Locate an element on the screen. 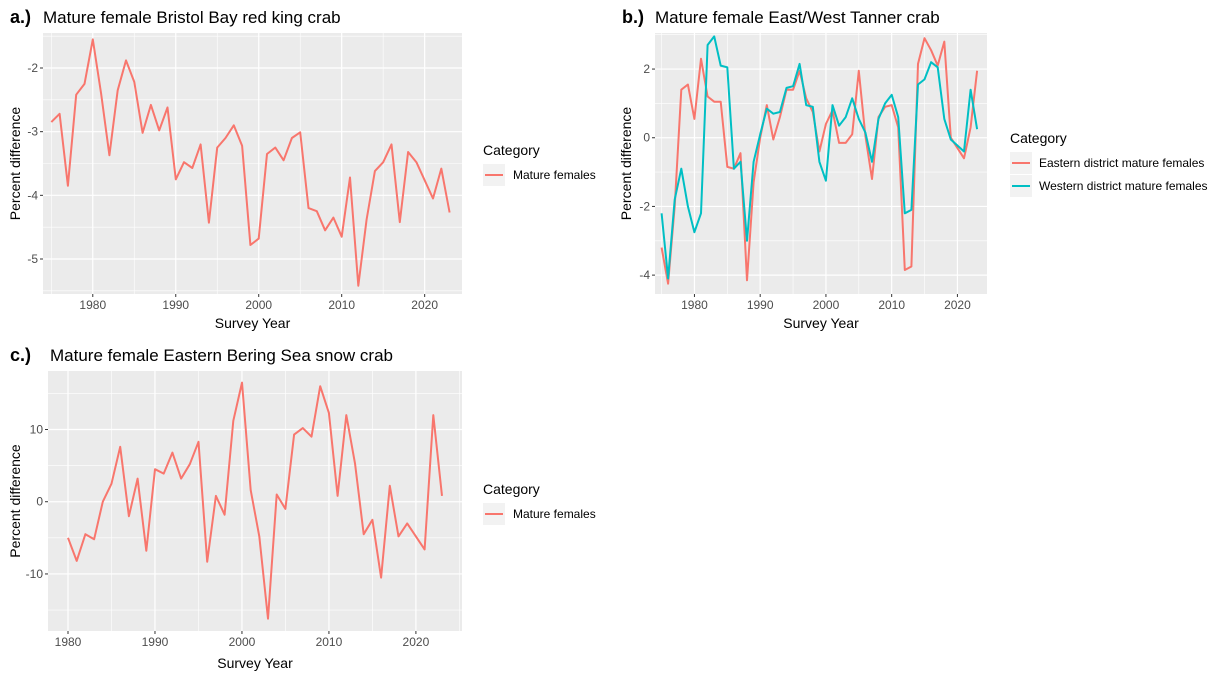 The image size is (1223, 679). panel-c-x-axis-title: Survey Year is located at coordinates (255, 663).